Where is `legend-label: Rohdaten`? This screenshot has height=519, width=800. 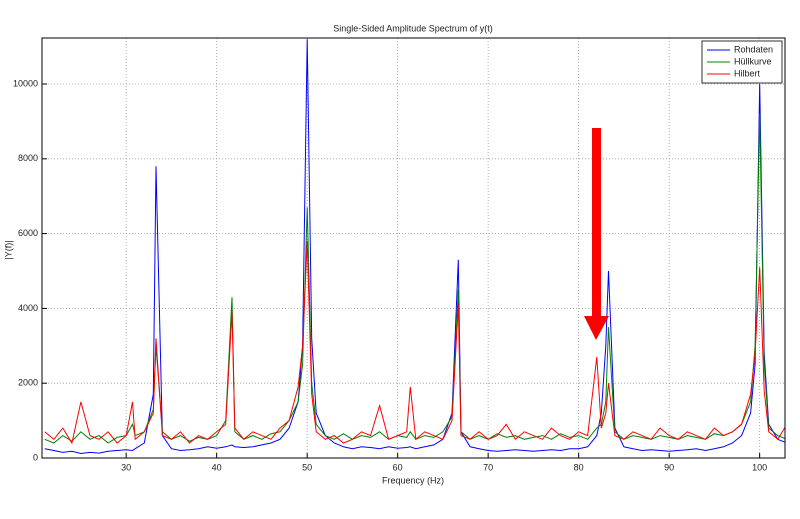
legend-label: Rohdaten is located at coordinates (753, 49).